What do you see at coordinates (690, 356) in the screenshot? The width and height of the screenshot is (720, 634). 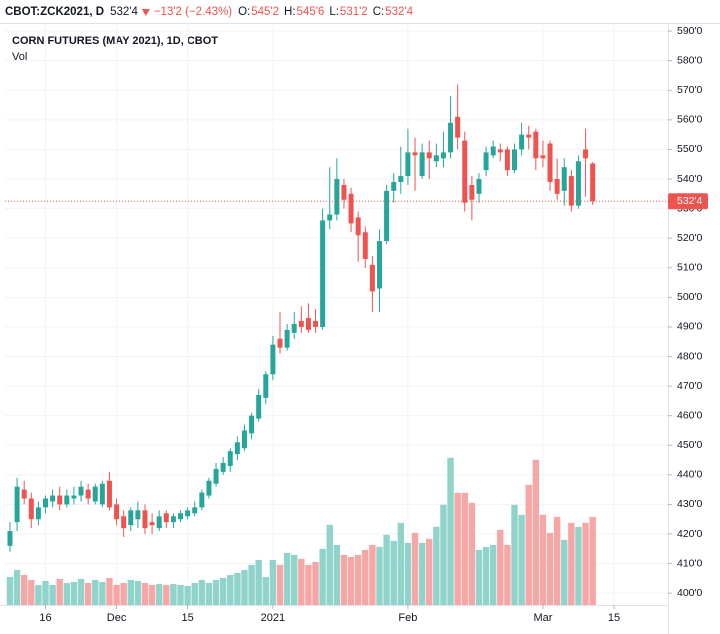 I see `y-tick-label: 480'0` at bounding box center [690, 356].